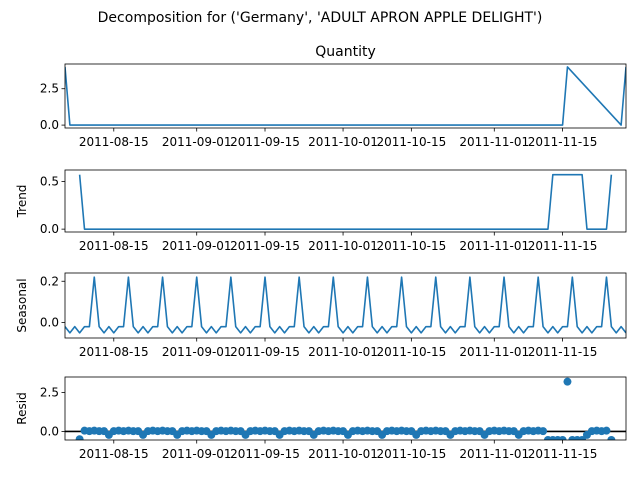 The width and height of the screenshot is (640, 480). I want to click on y-axis-label: Trend, so click(22, 202).